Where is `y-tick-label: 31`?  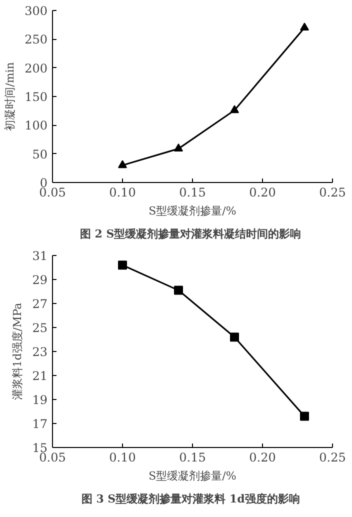 y-tick-label: 31 is located at coordinates (40, 256).